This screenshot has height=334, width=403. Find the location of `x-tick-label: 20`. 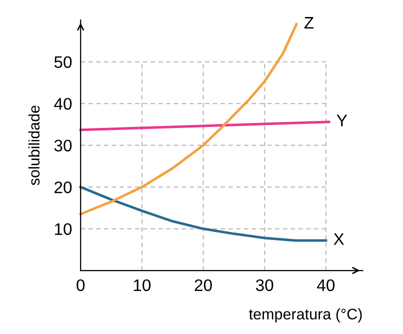

x-tick-label: 20 is located at coordinates (203, 285).